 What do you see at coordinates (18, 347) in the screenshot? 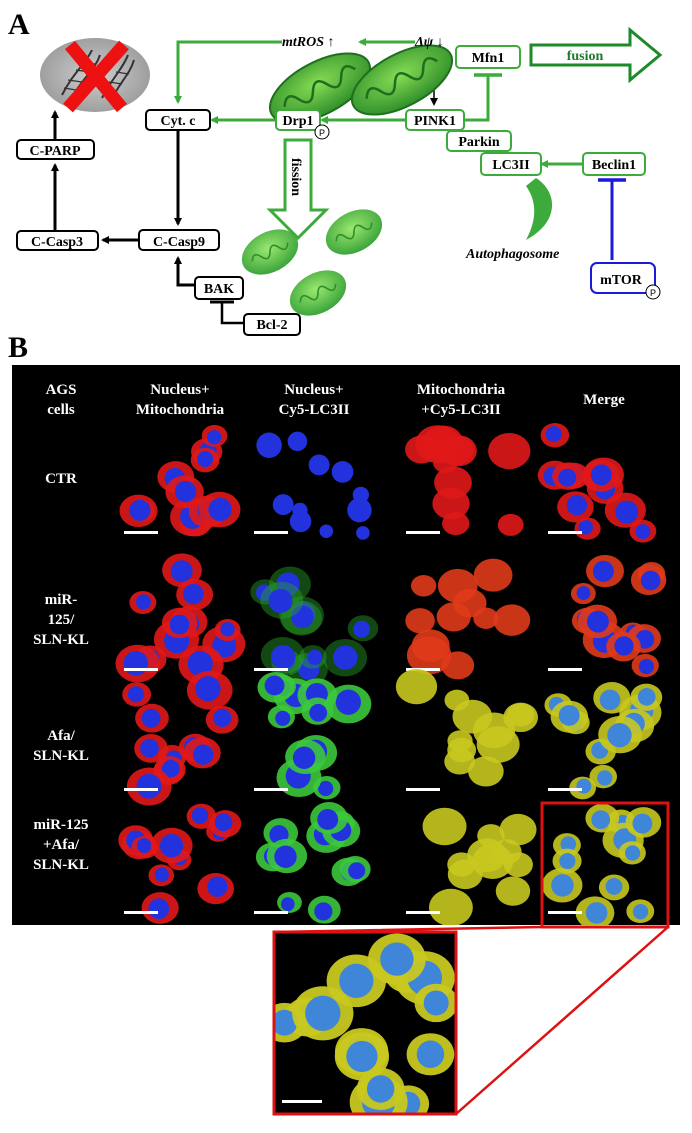
I see `panel-b-letter: B` at bounding box center [18, 347].